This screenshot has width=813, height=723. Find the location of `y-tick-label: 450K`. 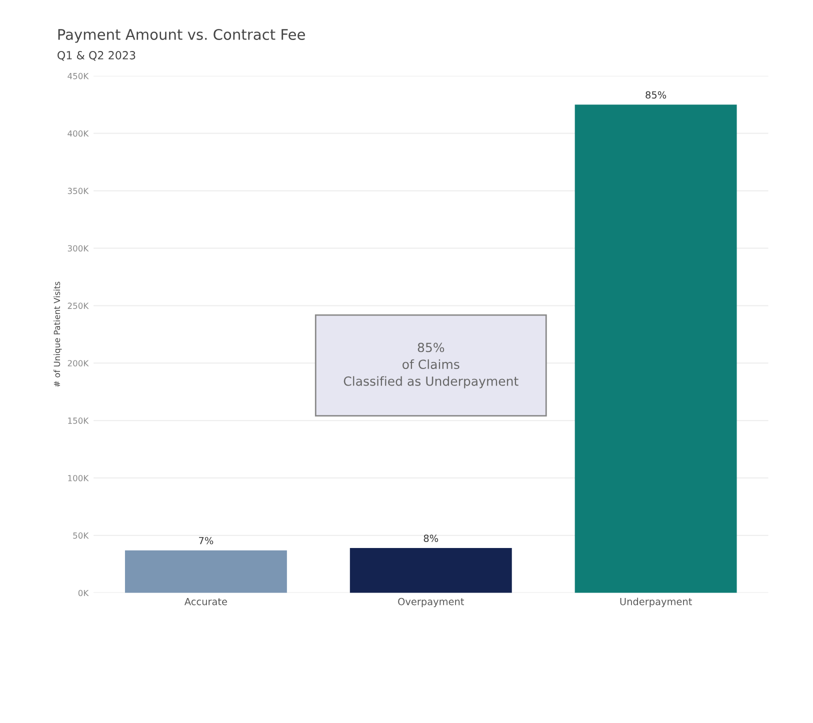

y-tick-label: 450K is located at coordinates (78, 76).